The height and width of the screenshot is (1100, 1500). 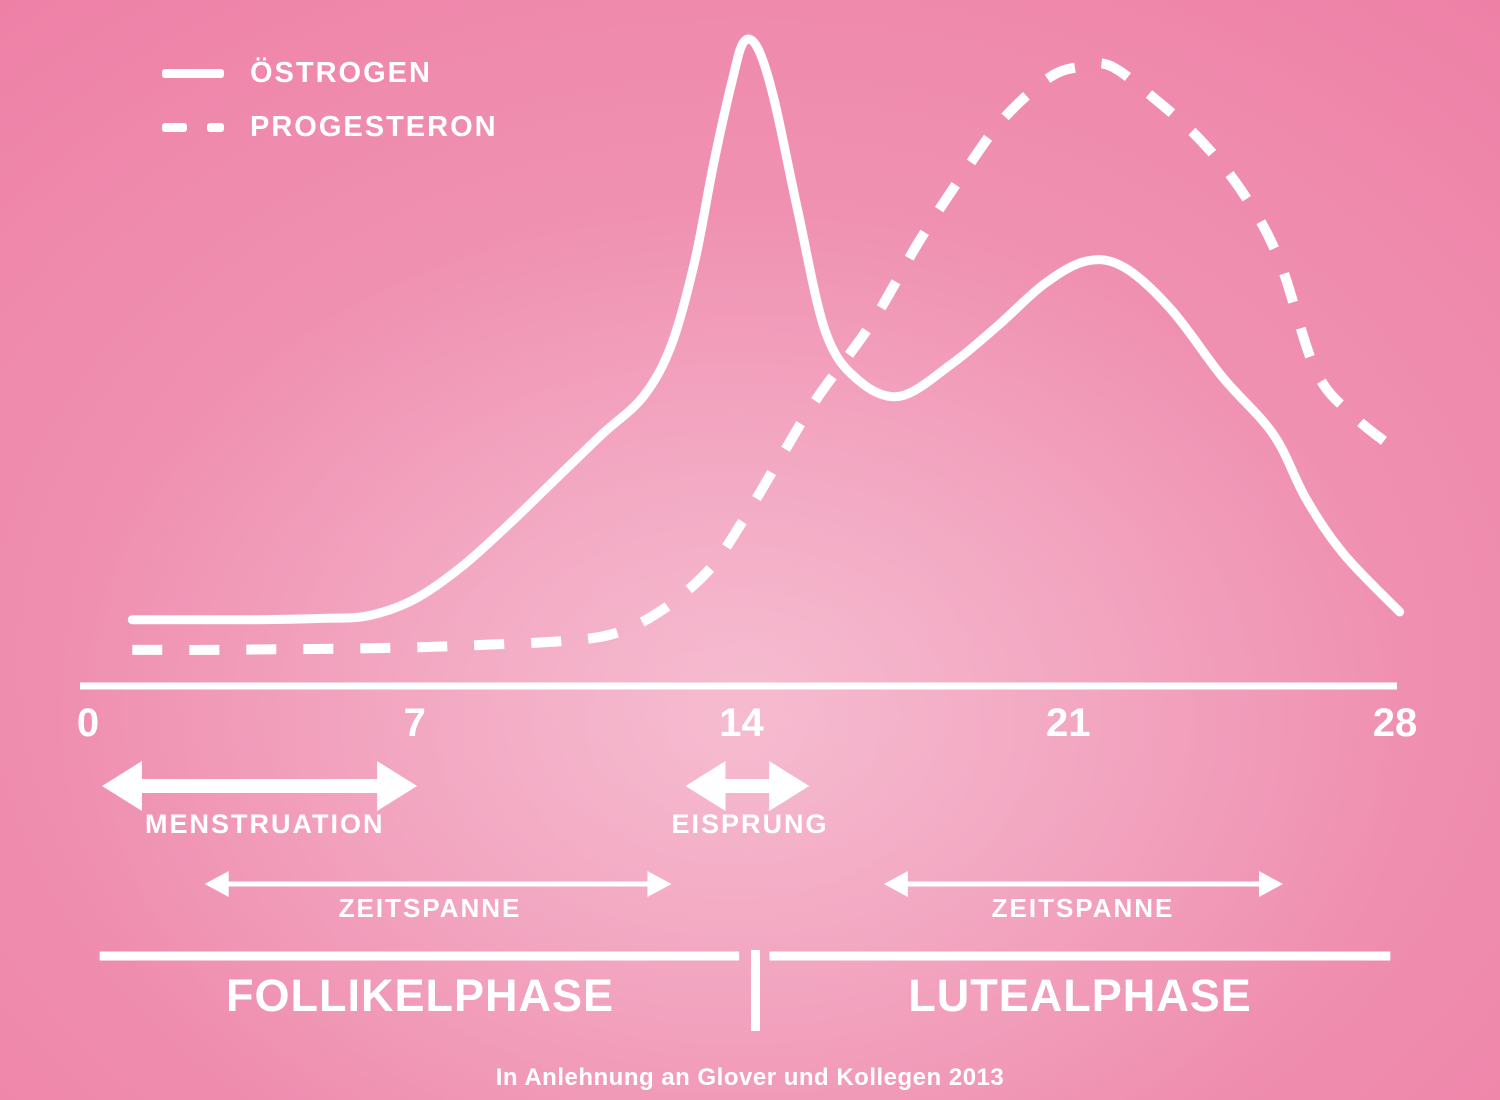 I want to click on zeitspanne-left-range-arrow, so click(x=438, y=884).